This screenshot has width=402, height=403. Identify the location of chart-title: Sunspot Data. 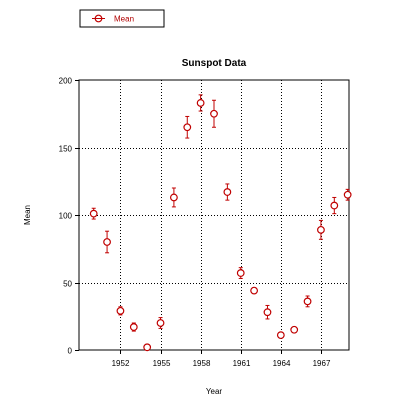
(214, 63).